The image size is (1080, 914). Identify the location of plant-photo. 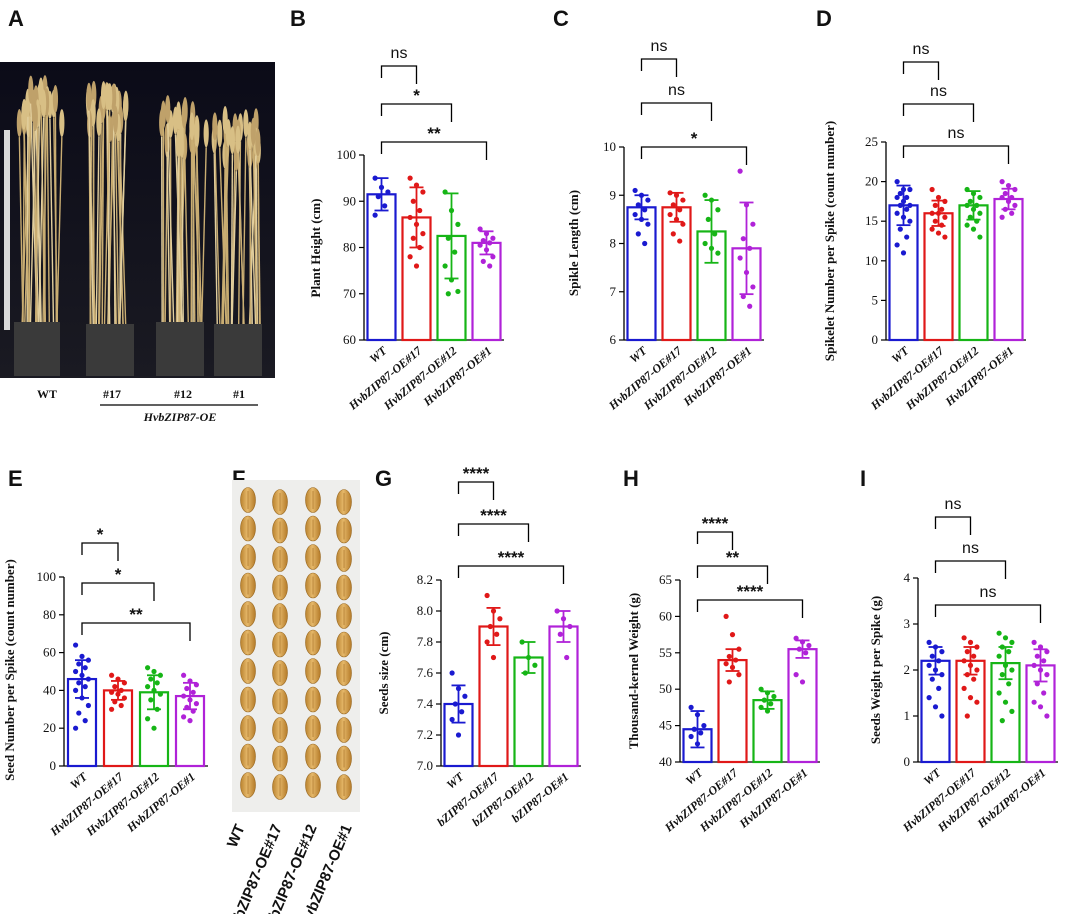
(137, 220).